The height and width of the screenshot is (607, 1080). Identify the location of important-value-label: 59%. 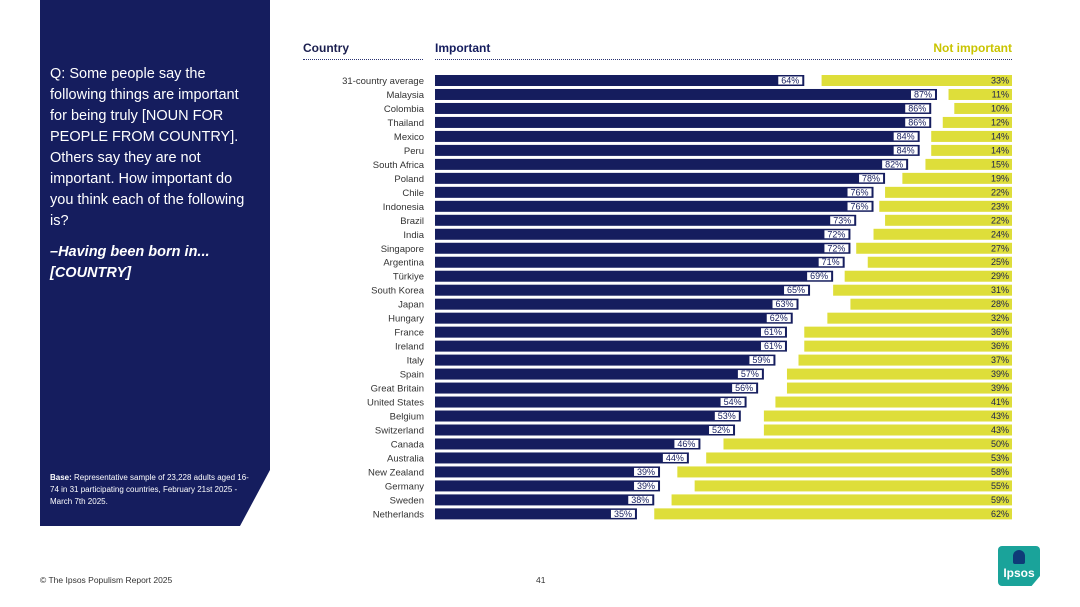
(761, 360).